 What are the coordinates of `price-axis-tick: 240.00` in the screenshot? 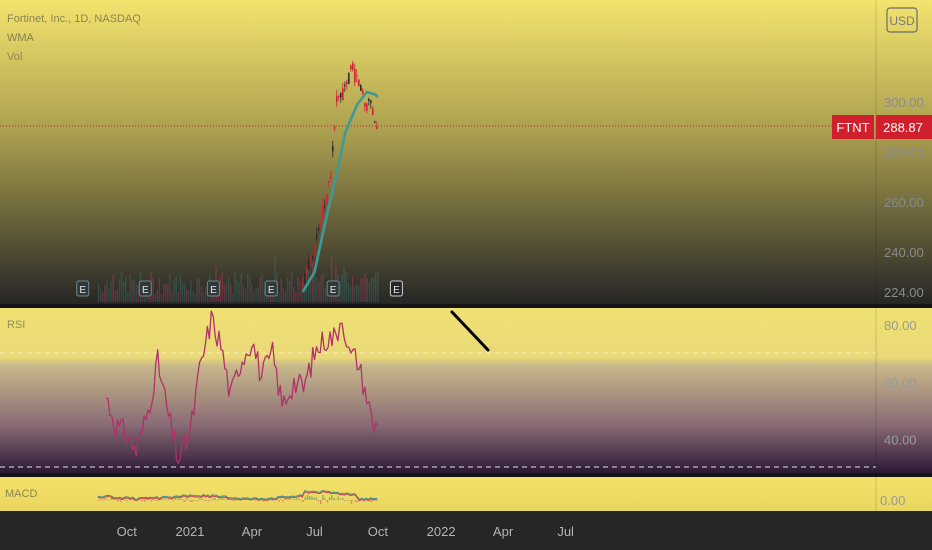 It's located at (904, 252).